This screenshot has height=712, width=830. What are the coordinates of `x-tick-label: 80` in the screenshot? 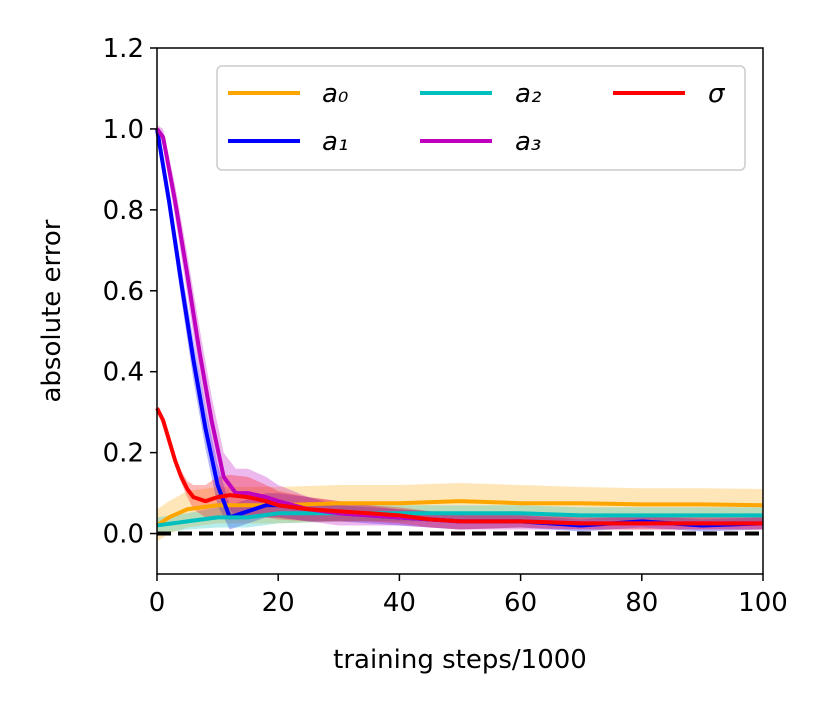 It's located at (641, 603).